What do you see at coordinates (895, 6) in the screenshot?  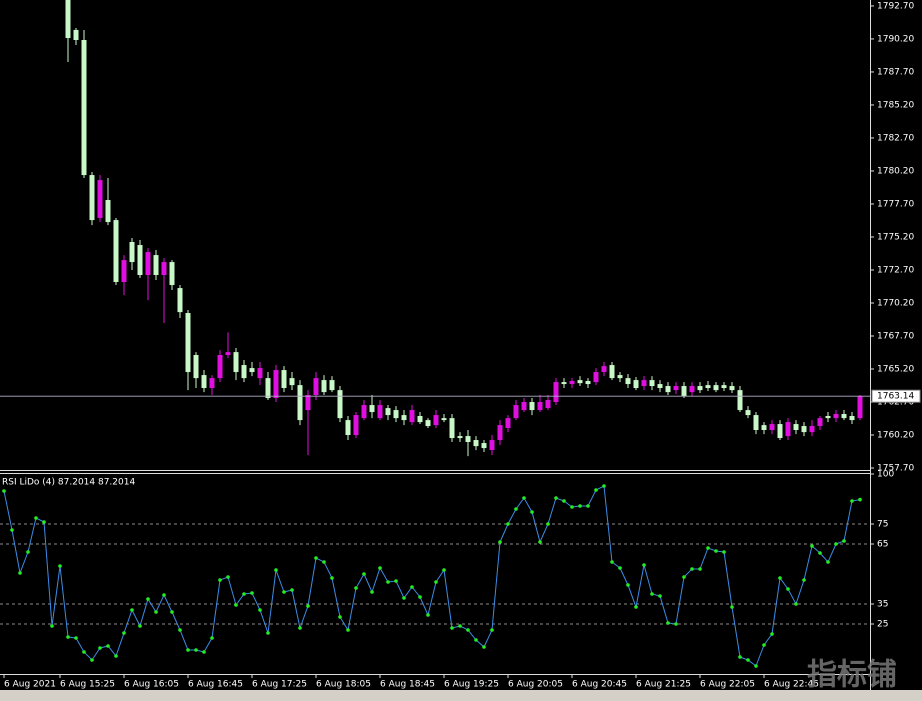 I see `y-tick-label: 1792.70` at bounding box center [895, 6].